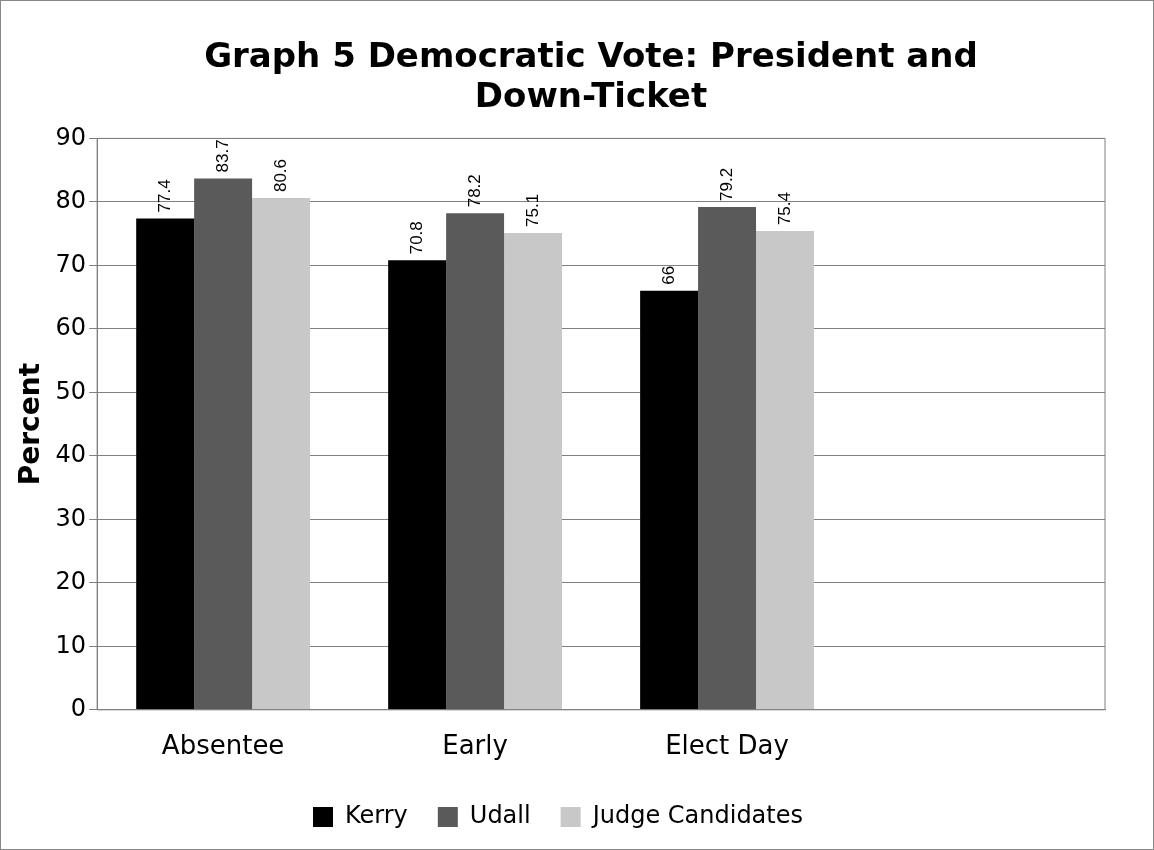 The width and height of the screenshot is (1154, 850). Describe the element at coordinates (591, 75) in the screenshot. I see `chart-title: Graph 5 Democratic Vote: President and Down-Ticket` at that location.